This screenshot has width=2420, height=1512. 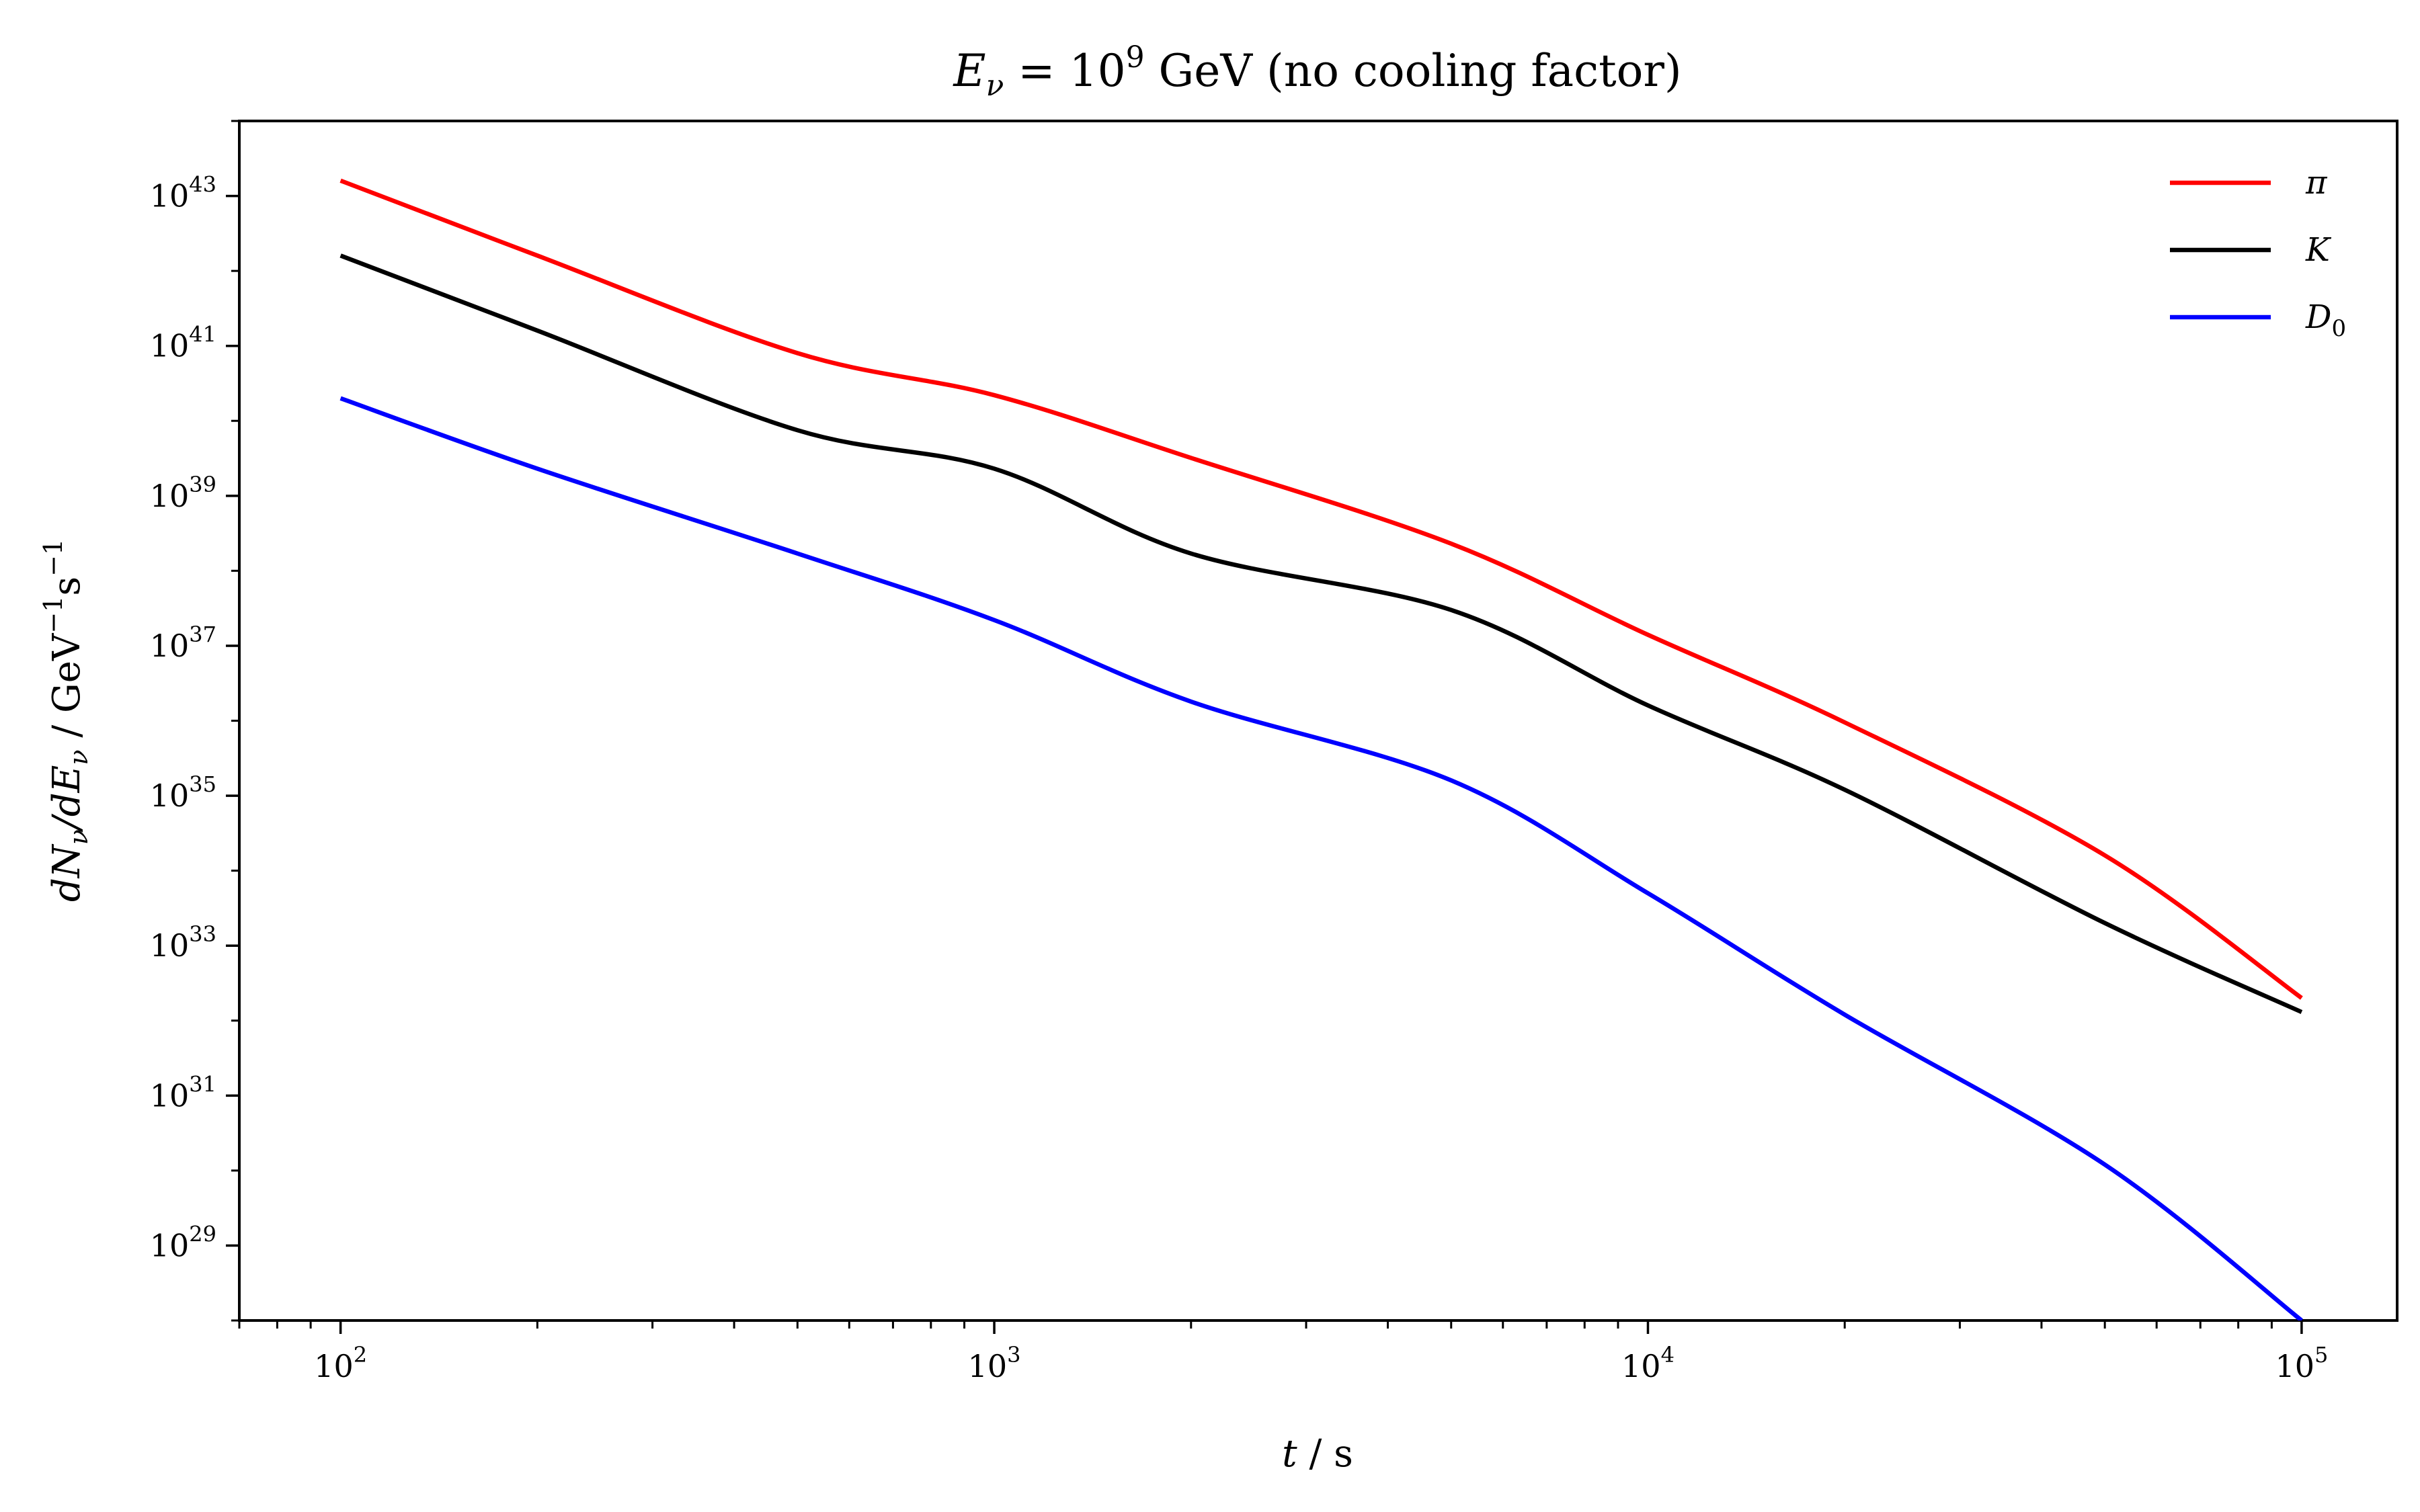 I want to click on x-tick-label: 10³, so click(x=994, y=1363).